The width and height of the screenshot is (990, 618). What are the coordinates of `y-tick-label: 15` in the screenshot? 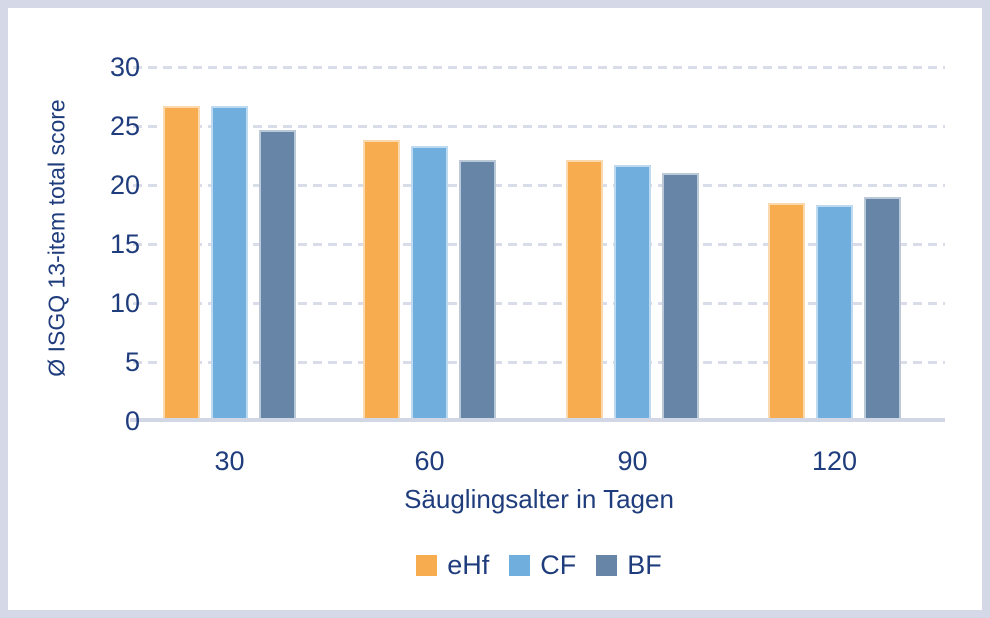 It's located at (124, 244).